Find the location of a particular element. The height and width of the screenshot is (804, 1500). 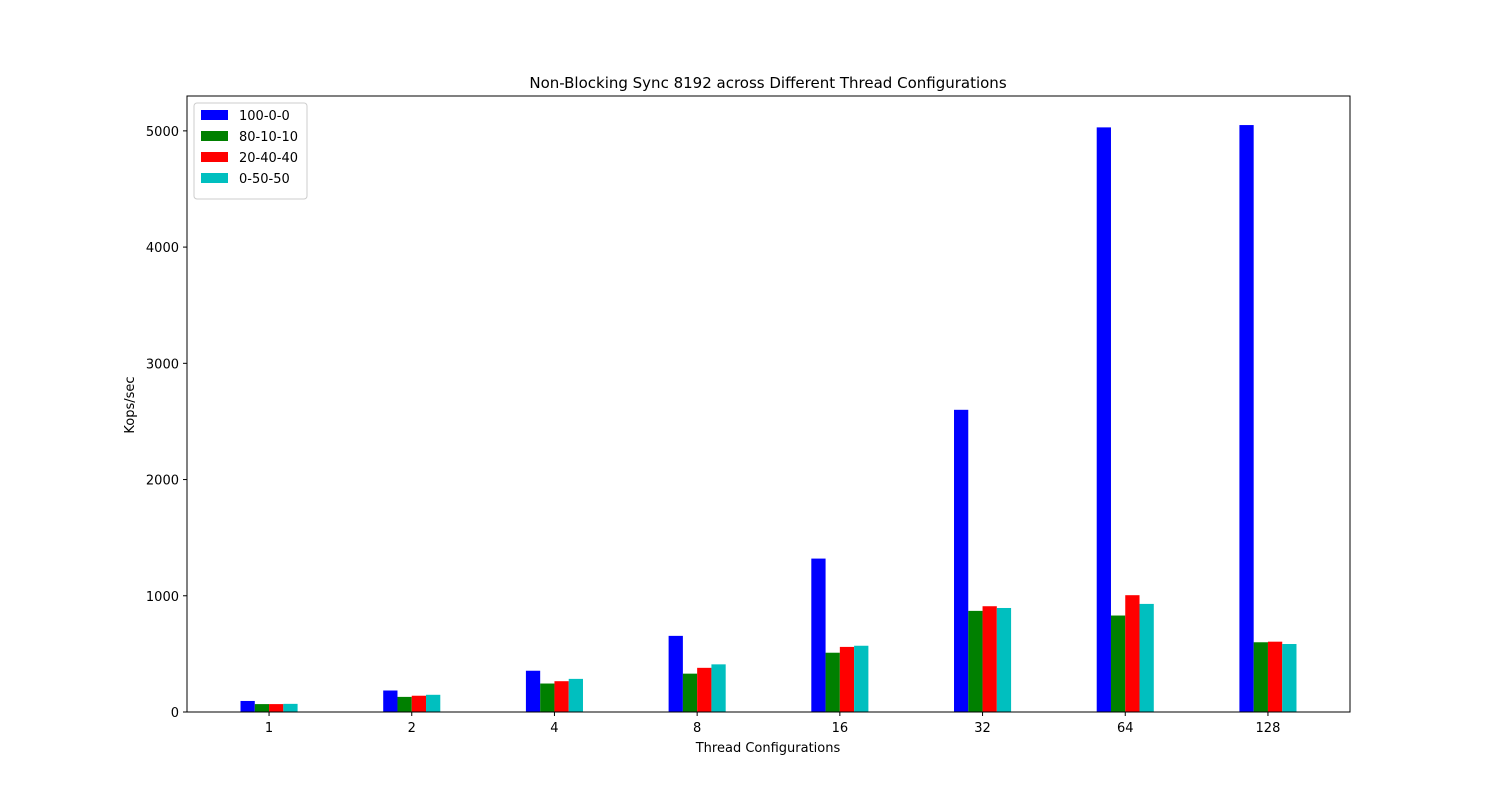

legend: 100-0-0 80-10-10 20-40-40 0-50-50 is located at coordinates (250, 151).